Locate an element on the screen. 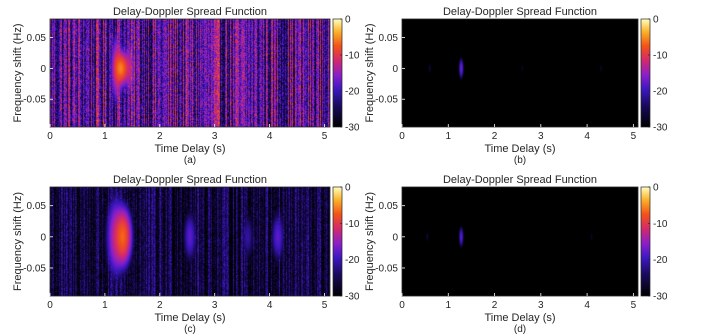 The height and width of the screenshot is (336, 702). panel-label: (c) is located at coordinates (190, 329).